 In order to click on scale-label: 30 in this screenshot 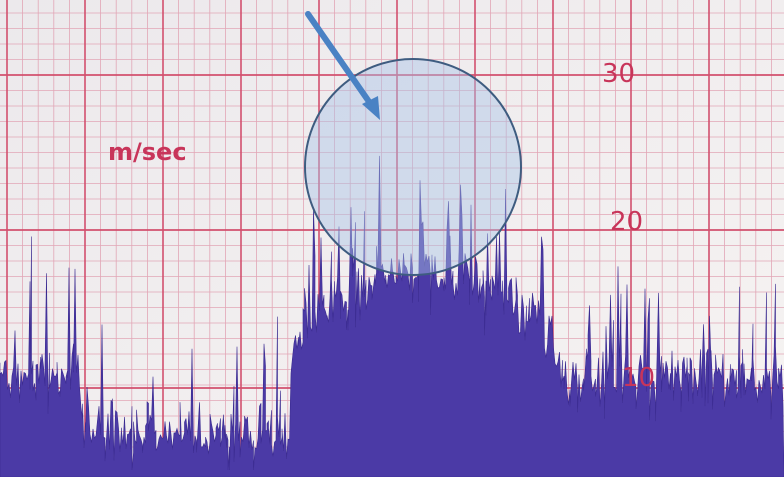, I will do `click(618, 74)`.